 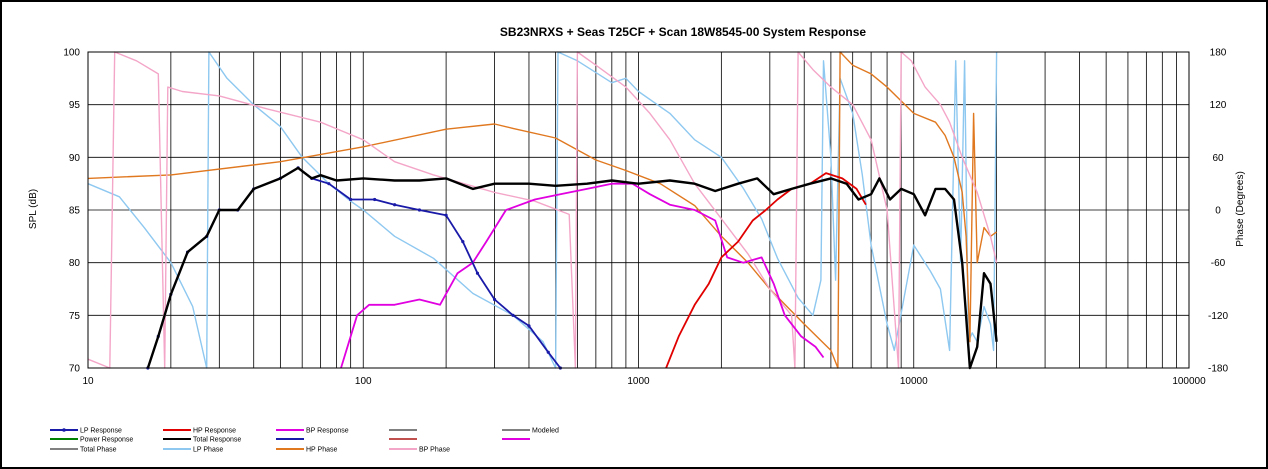 I want to click on legend-label: LP Phase, so click(x=208, y=450).